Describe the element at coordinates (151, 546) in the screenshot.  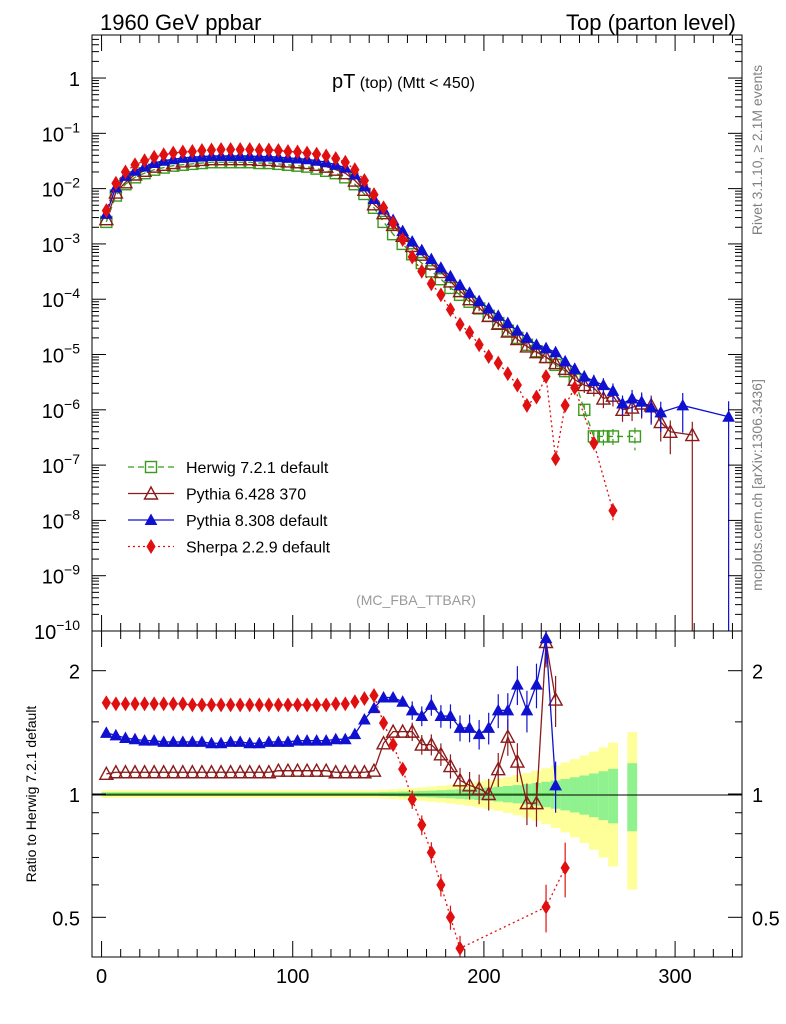
I see `legend-swatch-marker` at that location.